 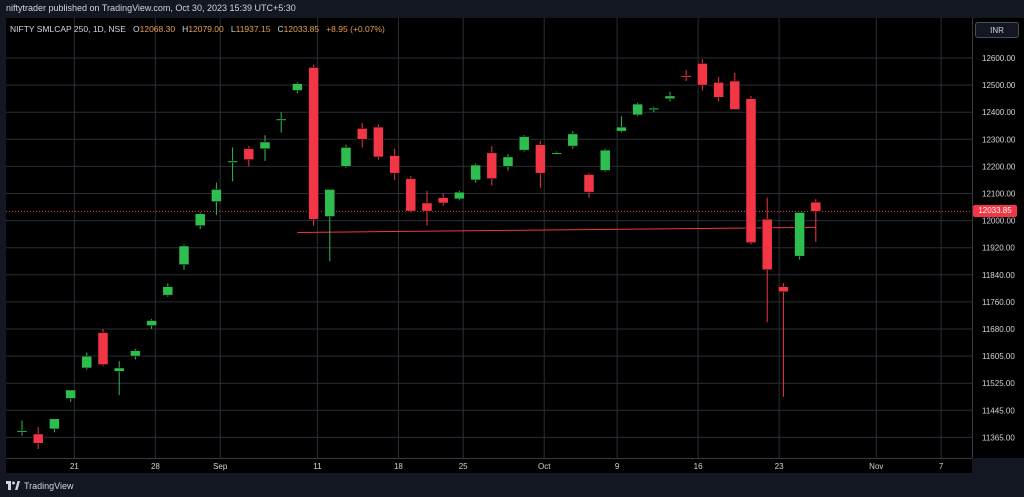 What do you see at coordinates (13, 485) in the screenshot?
I see `tradingview-logo-icon` at bounding box center [13, 485].